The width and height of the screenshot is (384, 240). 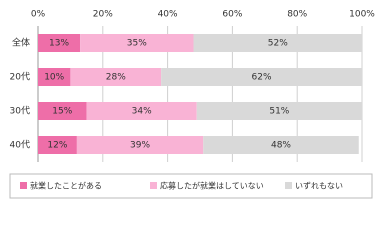 What do you see at coordinates (319, 186) in the screenshot?
I see `legend-label: いずれもない` at bounding box center [319, 186].